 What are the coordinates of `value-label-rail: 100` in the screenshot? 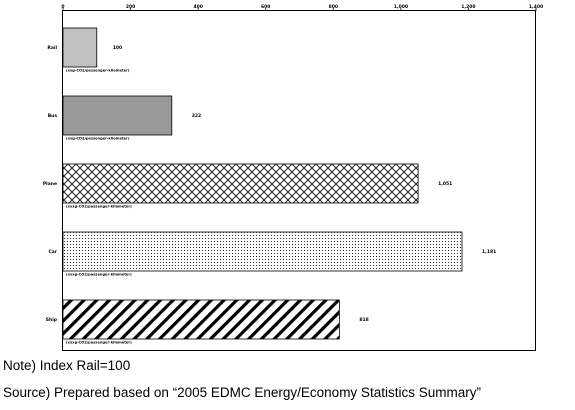 It's located at (117, 48).